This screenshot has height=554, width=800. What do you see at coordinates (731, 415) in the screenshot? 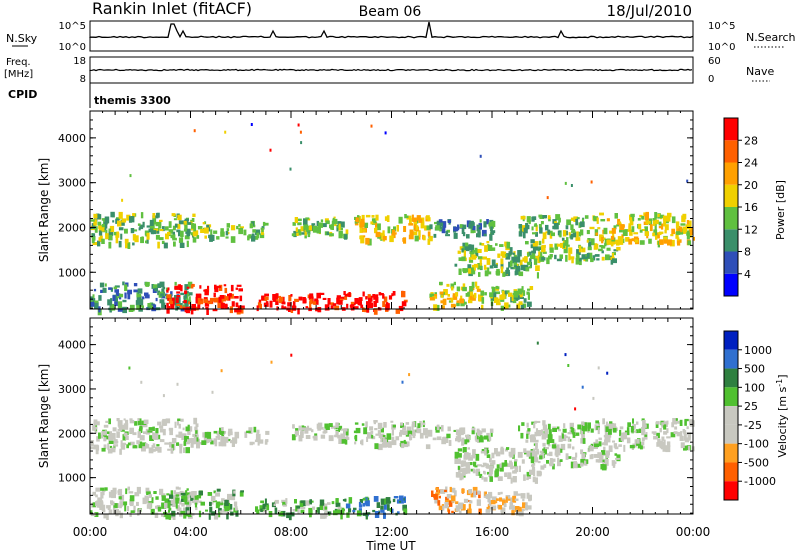
I see `velocity-colorbar-frame` at bounding box center [731, 415].